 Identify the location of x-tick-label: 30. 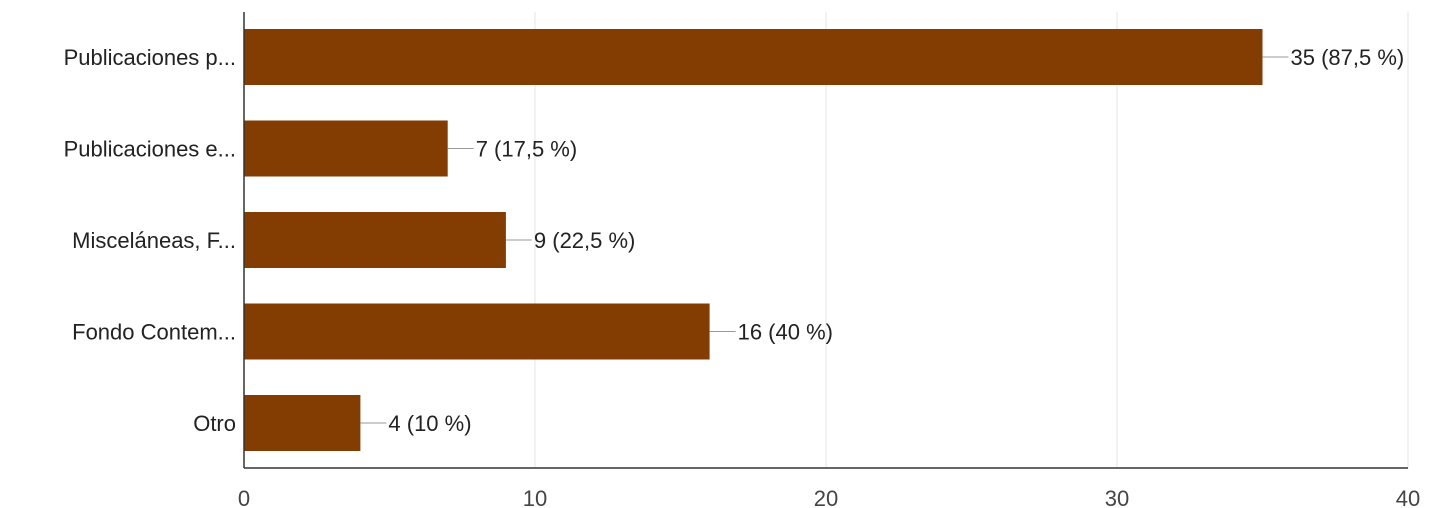
(1117, 497).